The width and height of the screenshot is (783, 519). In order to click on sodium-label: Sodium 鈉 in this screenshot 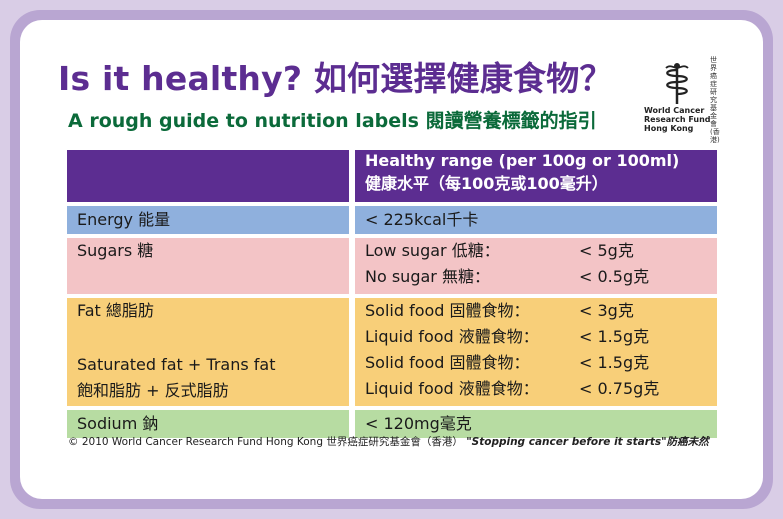, I will do `click(211, 424)`.